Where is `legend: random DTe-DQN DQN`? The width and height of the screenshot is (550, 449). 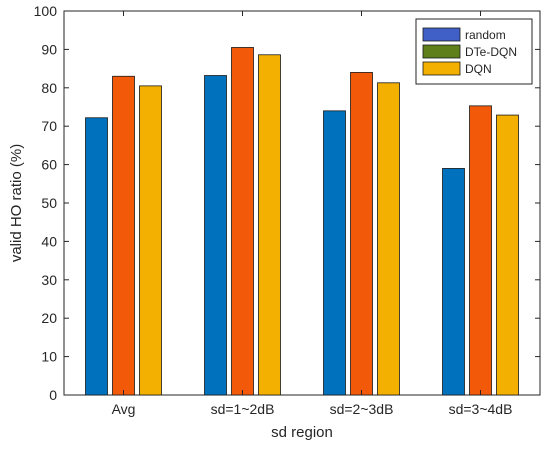 legend: random DTe-DQN DQN is located at coordinates (474, 51).